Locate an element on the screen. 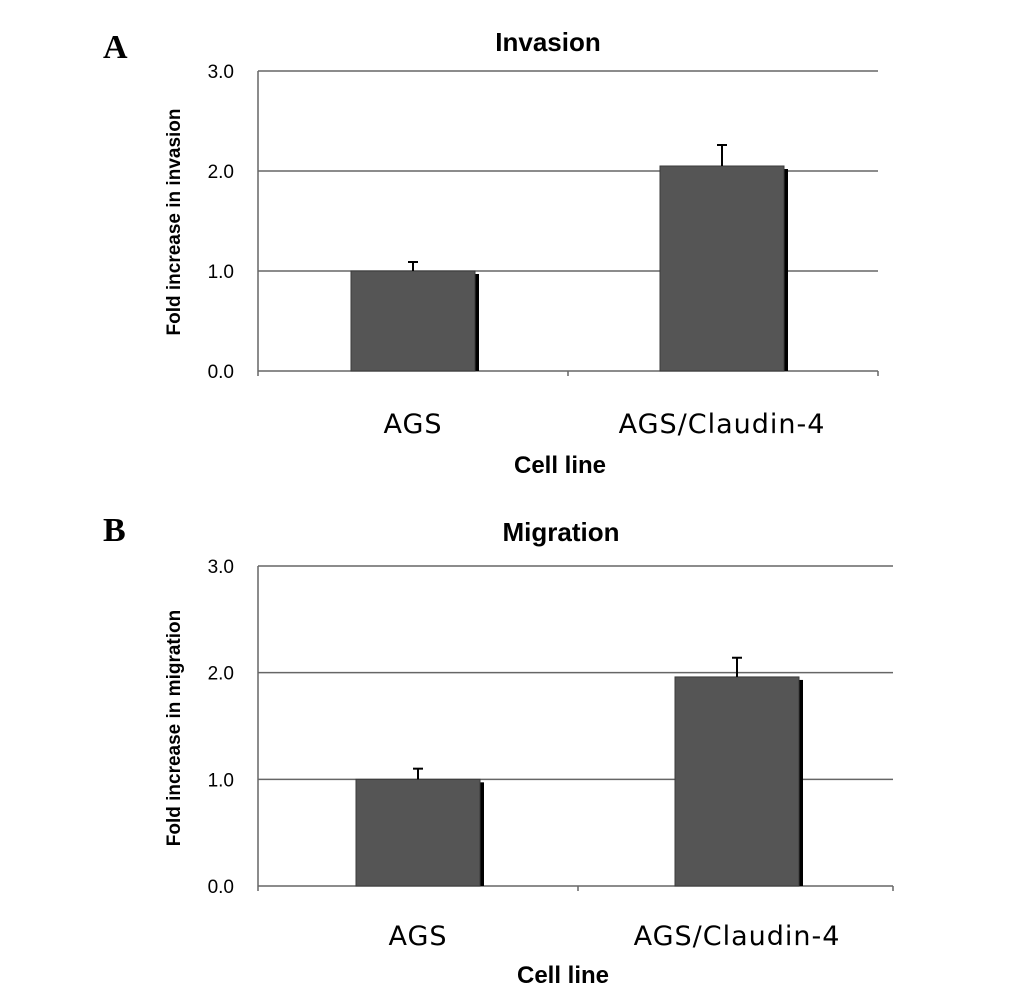 The height and width of the screenshot is (996, 1033). chart-title: Migration is located at coordinates (561, 532).